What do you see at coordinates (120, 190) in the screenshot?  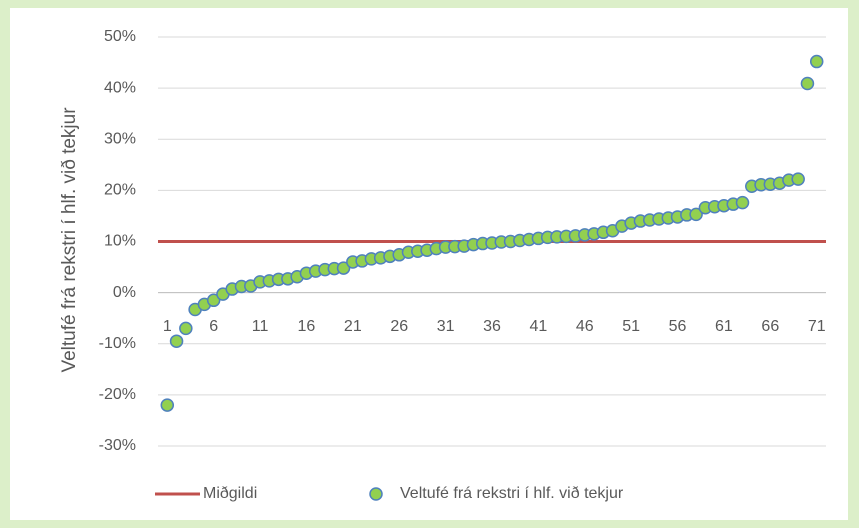 I see `y-tick-label: 20%` at bounding box center [120, 190].